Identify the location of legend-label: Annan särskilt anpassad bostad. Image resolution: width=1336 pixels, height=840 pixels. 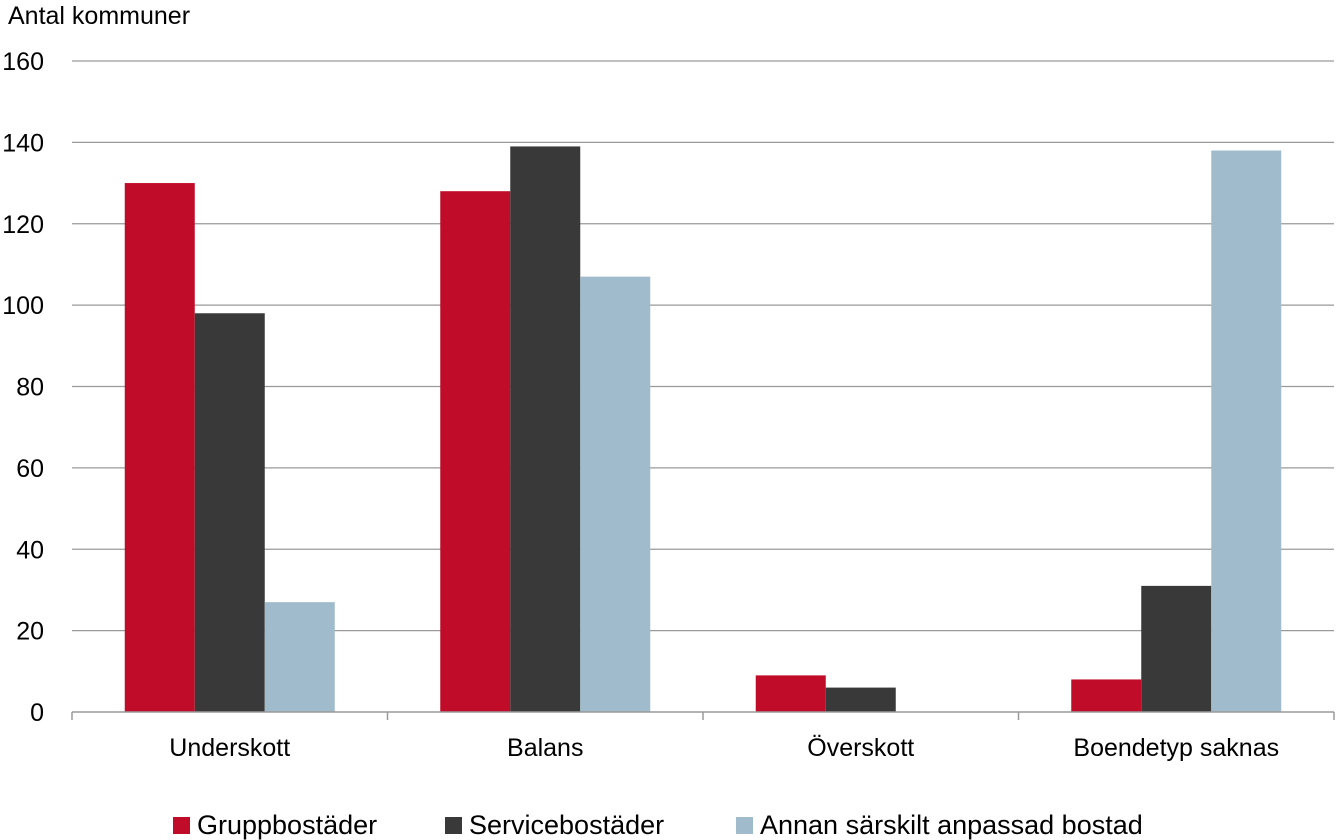
(951, 825).